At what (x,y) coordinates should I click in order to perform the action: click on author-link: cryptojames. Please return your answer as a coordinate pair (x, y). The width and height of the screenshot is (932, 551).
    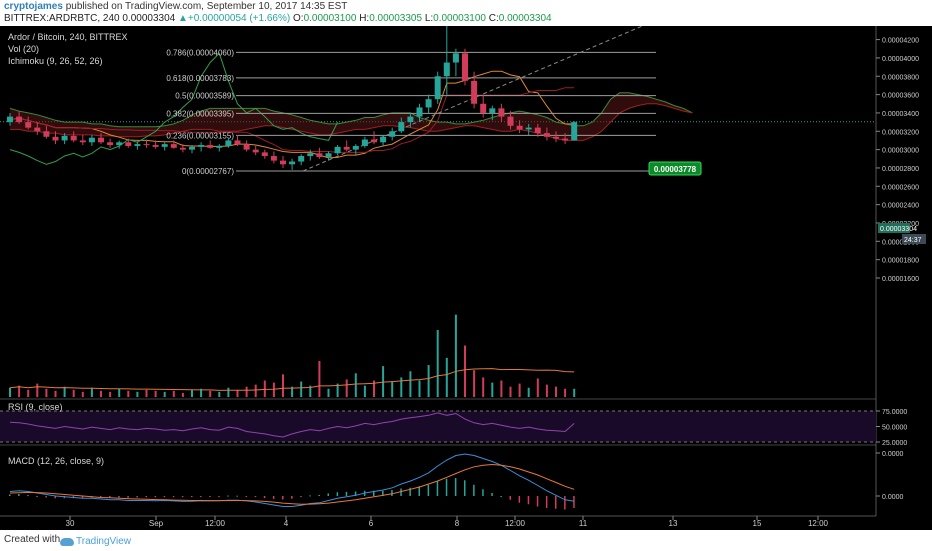
    Looking at the image, I should click on (33, 6).